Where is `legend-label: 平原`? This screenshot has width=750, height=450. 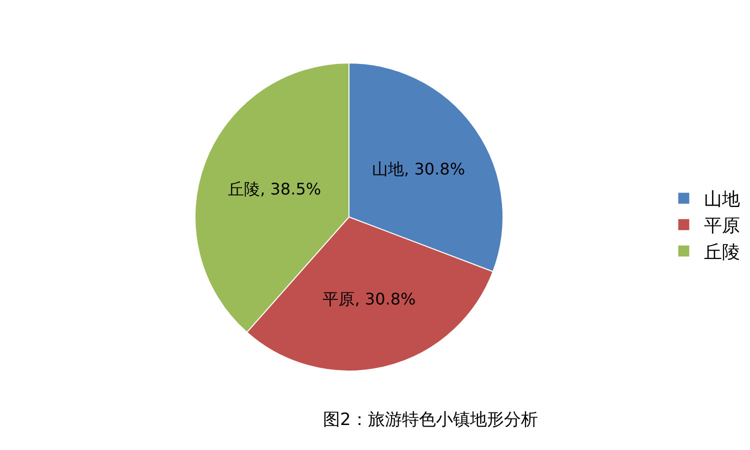
legend-label: 平原 is located at coordinates (722, 226).